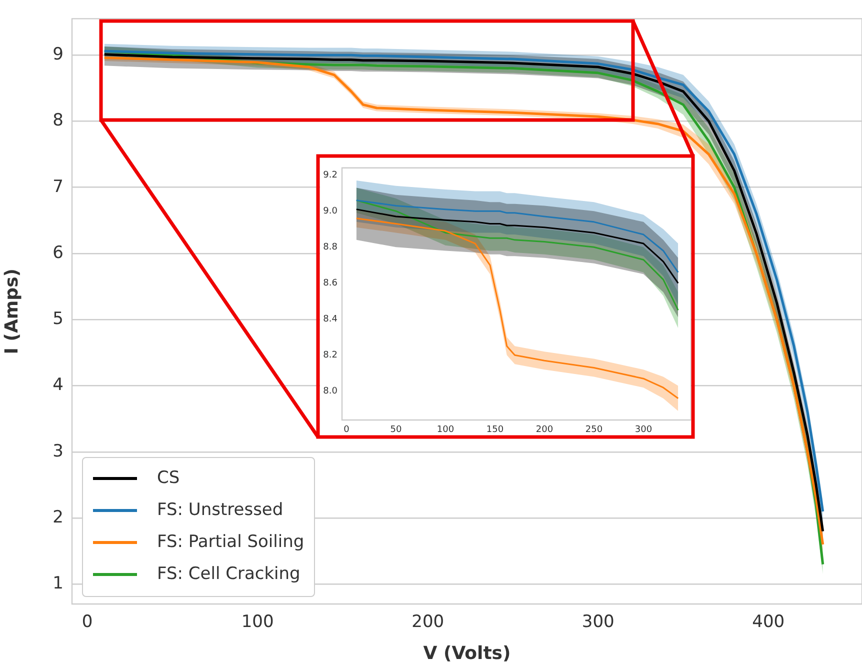 The width and height of the screenshot is (862, 667). Describe the element at coordinates (11, 311) in the screenshot. I see `y-axis-title: I (Amps)` at that location.